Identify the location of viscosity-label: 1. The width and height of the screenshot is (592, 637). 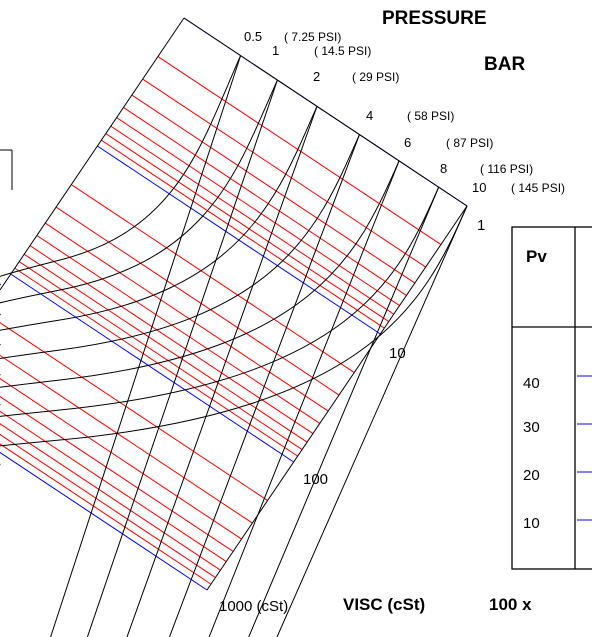
(481, 225).